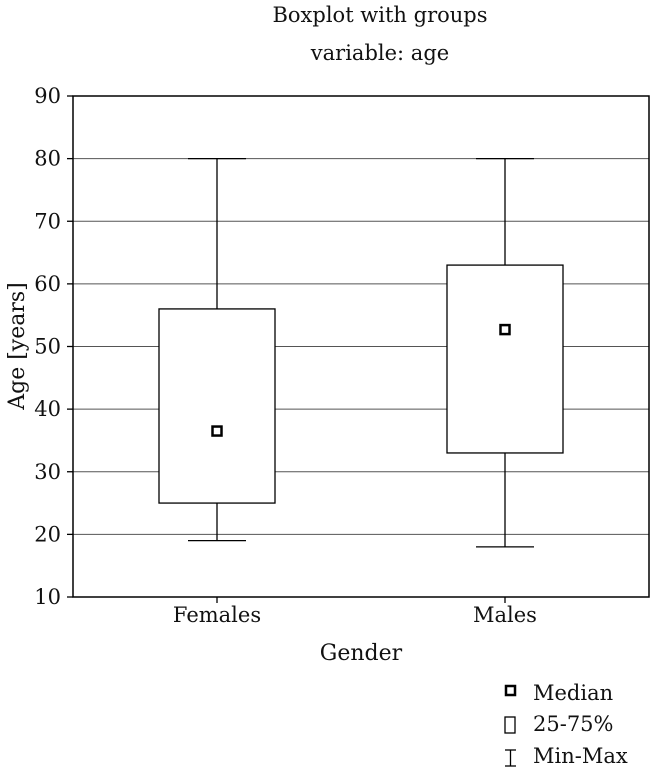 This screenshot has height=768, width=651. Describe the element at coordinates (47, 347) in the screenshot. I see `y-tick-label: 50` at that location.